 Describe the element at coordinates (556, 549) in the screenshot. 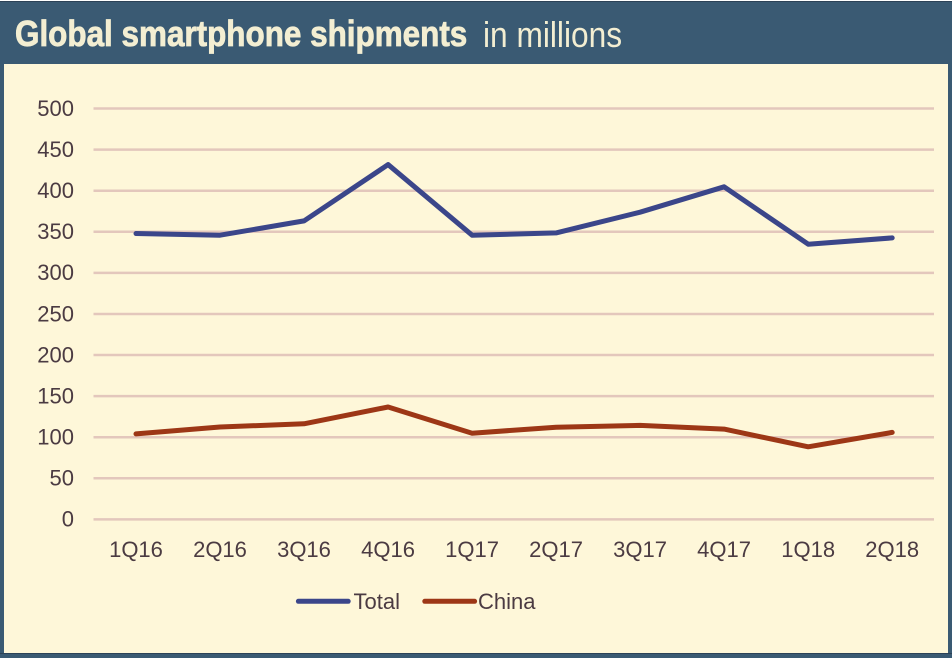

I see `svg-text: 2Q17` at that location.